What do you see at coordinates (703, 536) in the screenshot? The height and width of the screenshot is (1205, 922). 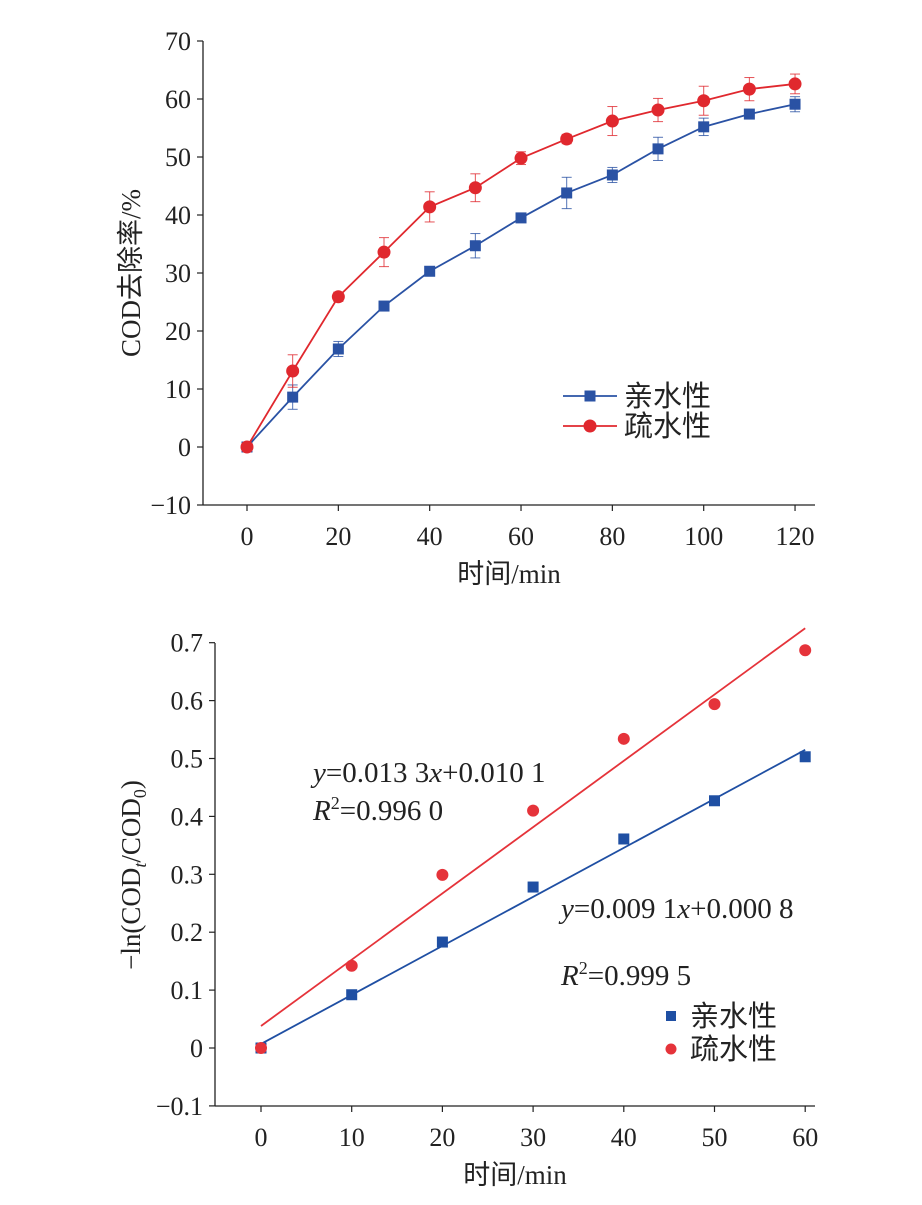 I see `x-tick-label: 100` at bounding box center [703, 536].